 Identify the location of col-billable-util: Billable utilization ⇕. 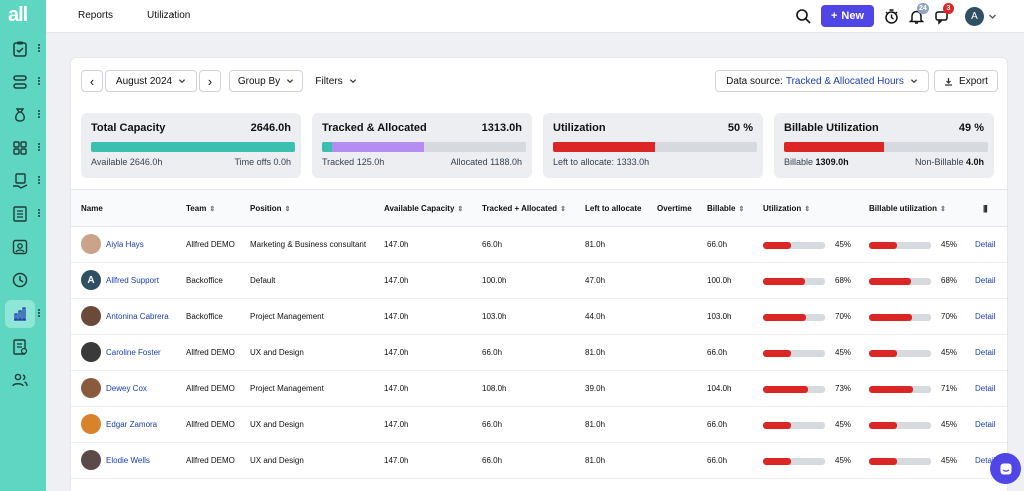
(907, 208).